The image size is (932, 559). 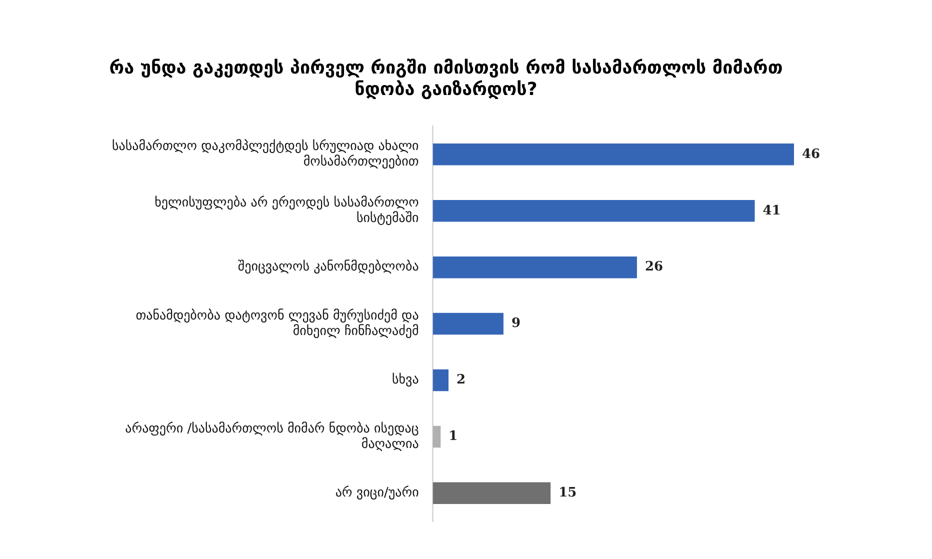 I want to click on chart-title: რა უნდა გაკეთდეს პირველ რიგში იმისთვის რომ სასამართლოს მიმართ ნდობა გაიზარდოს?, so click(x=446, y=78).